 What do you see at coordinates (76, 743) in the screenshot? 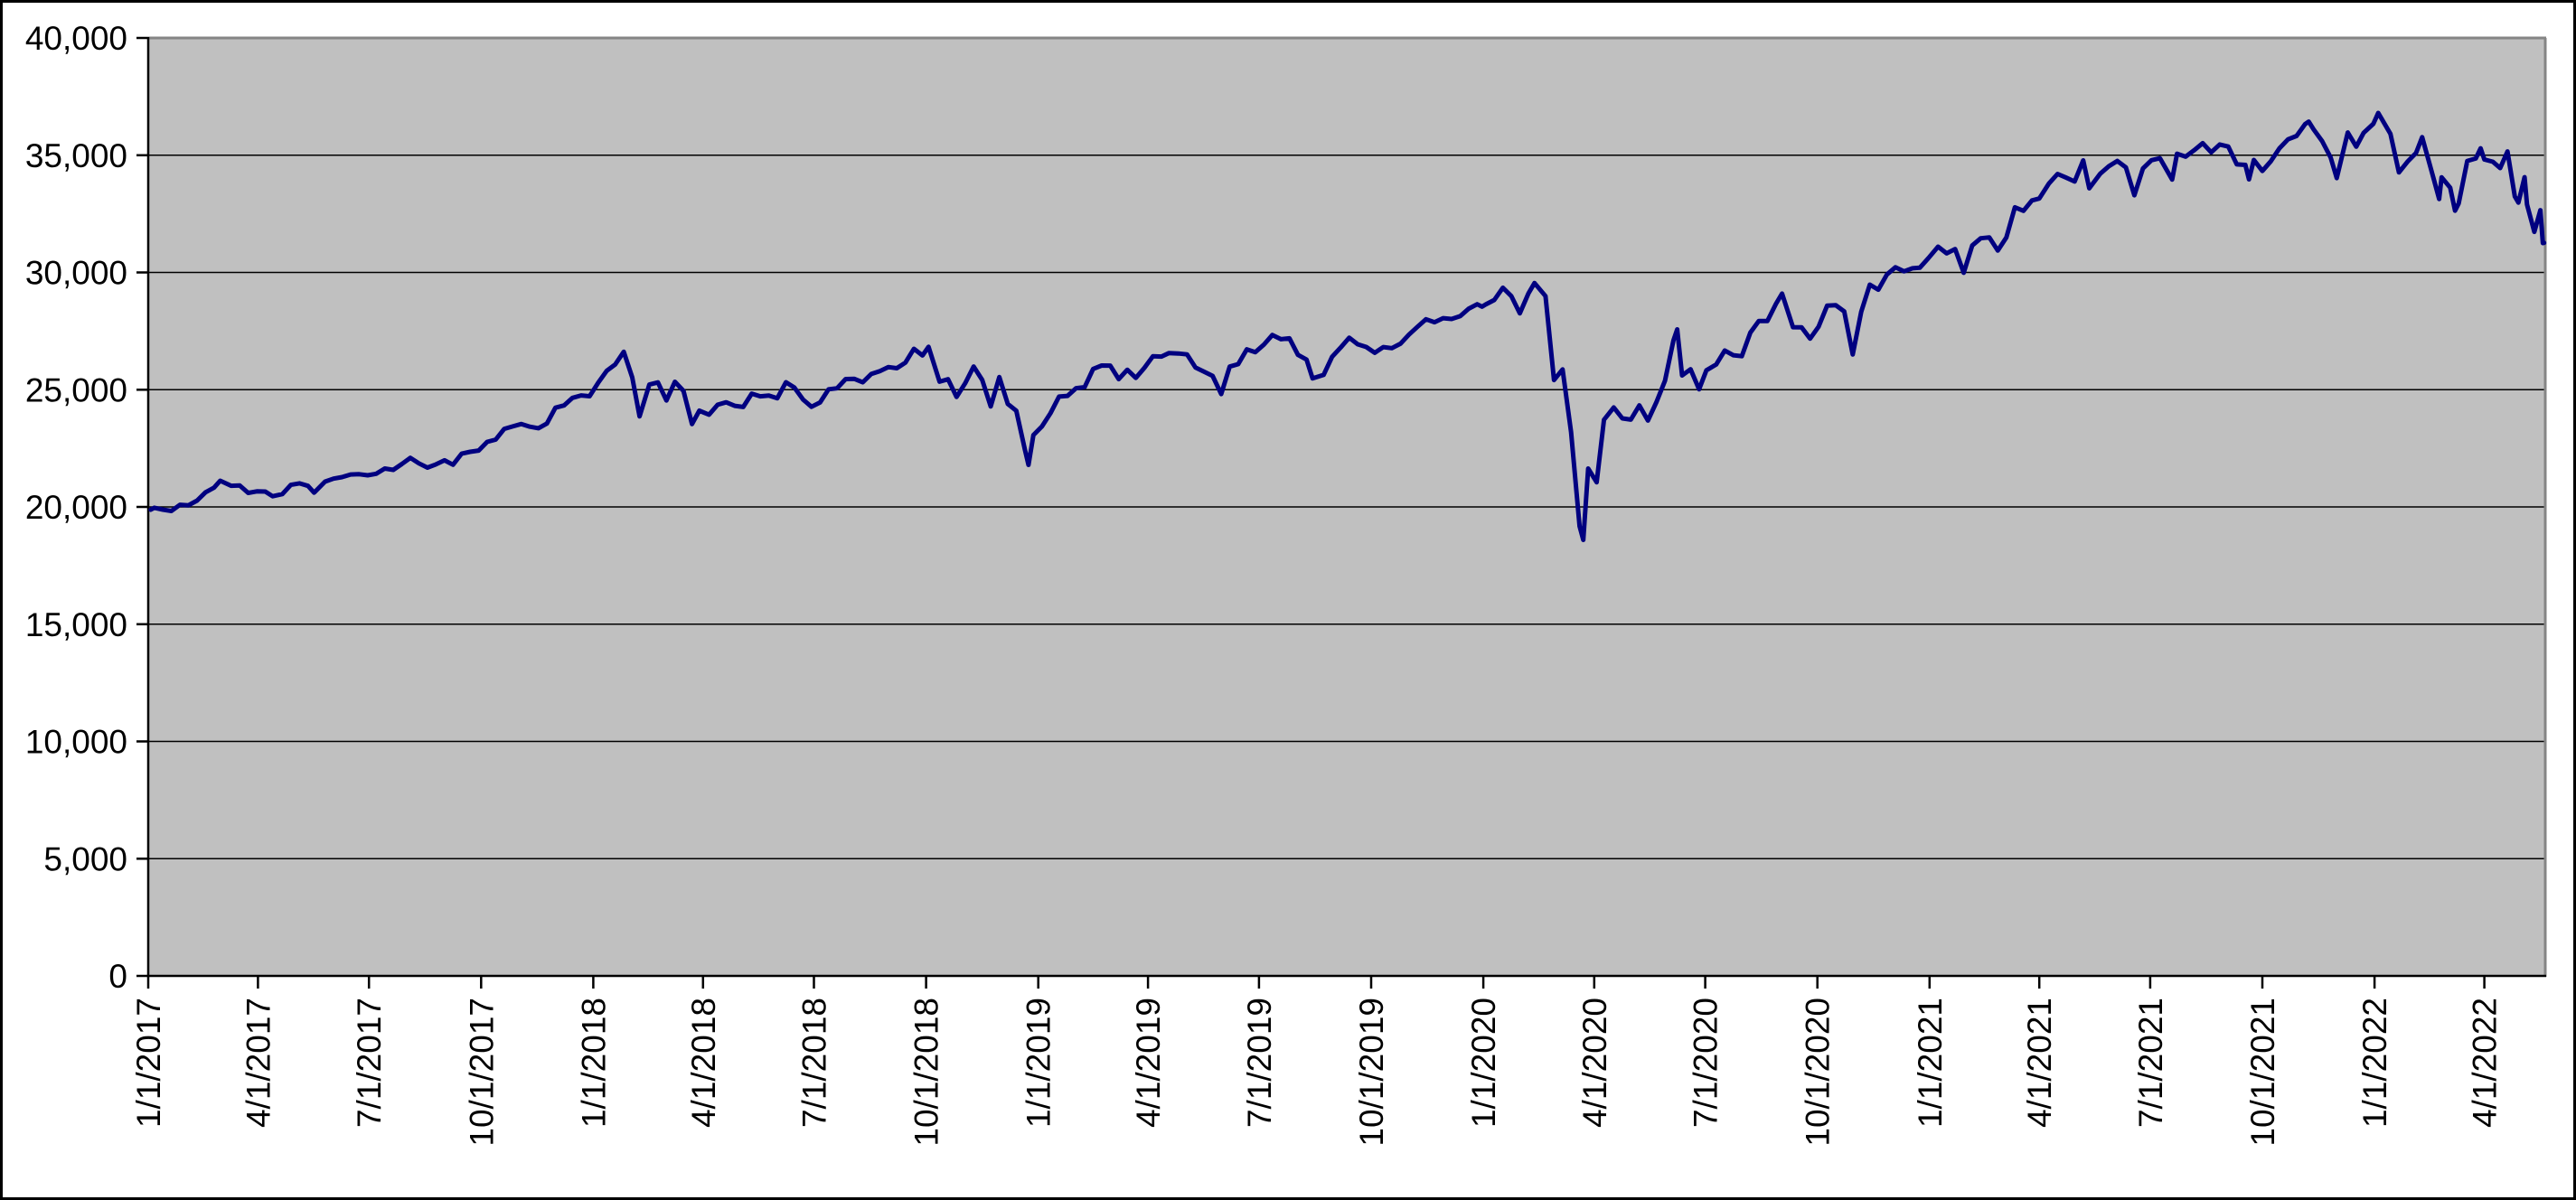
I see `y-axis-tick-label: 10,000` at bounding box center [76, 743].